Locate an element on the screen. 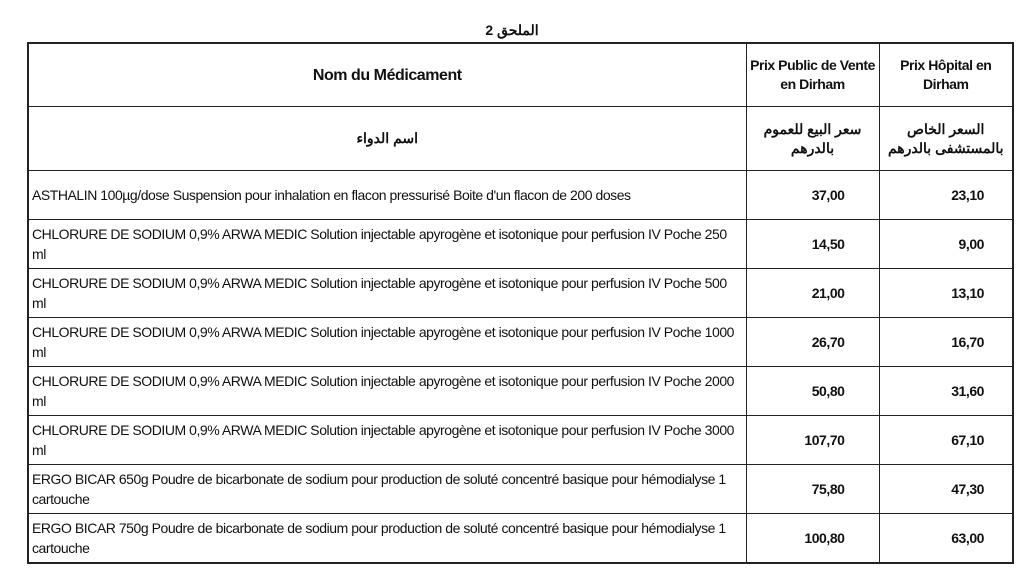  public-price: 14,50 is located at coordinates (812, 244).